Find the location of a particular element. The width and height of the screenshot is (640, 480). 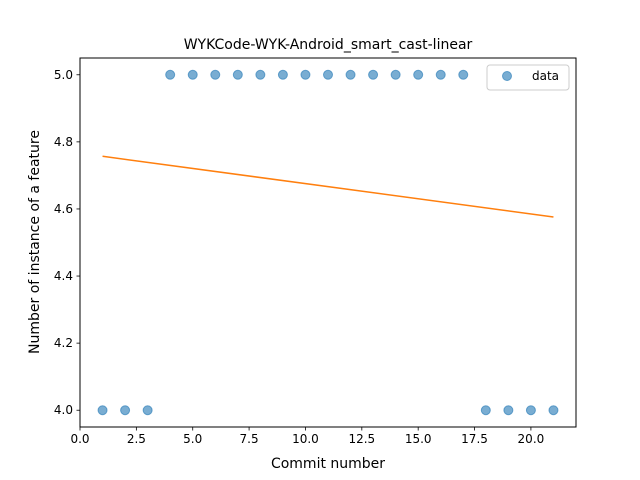

legend-label-data: data is located at coordinates (545, 76).